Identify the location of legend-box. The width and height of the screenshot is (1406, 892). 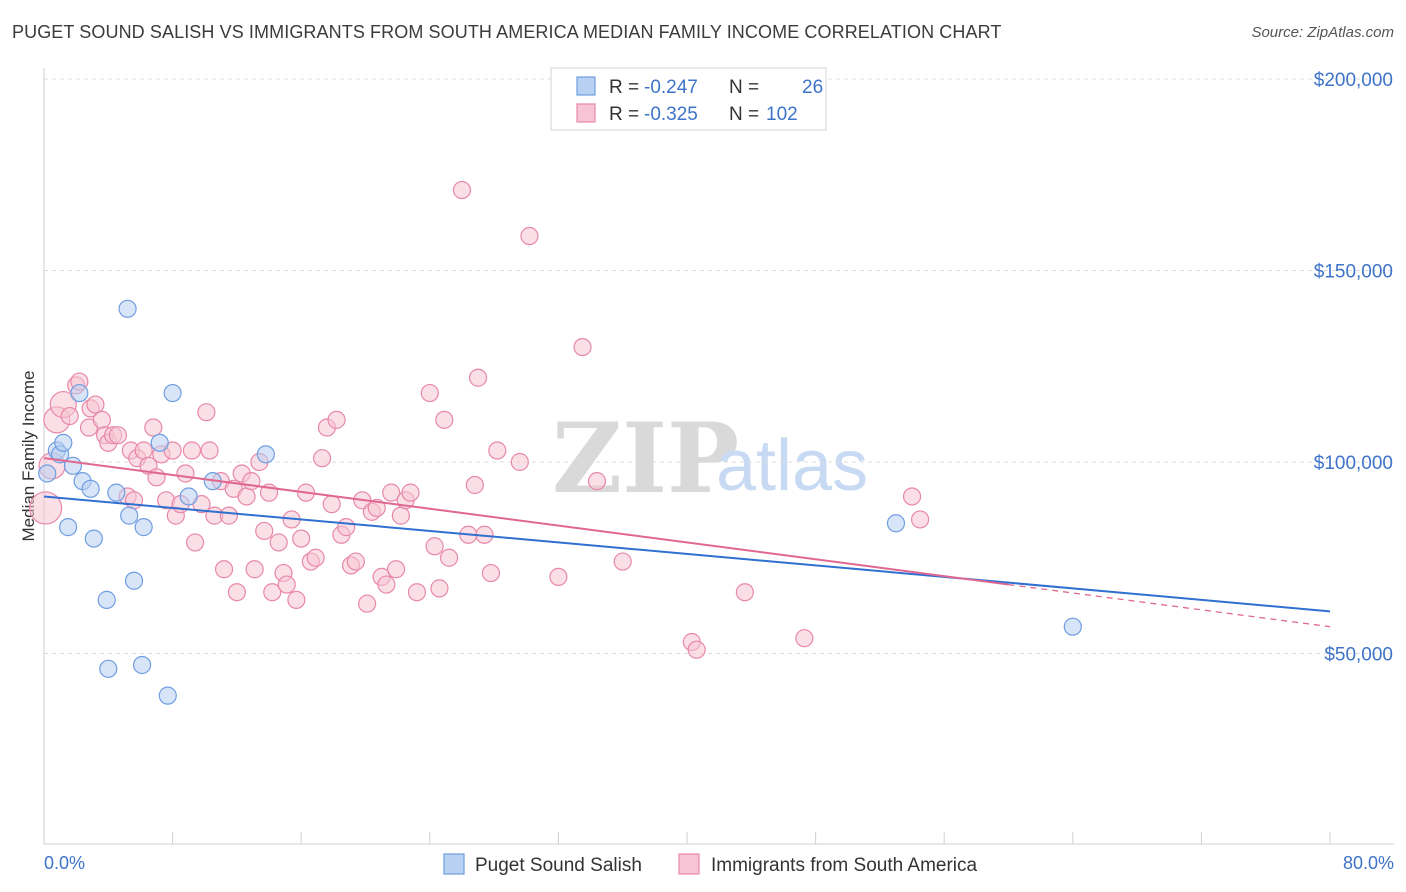
(688, 99).